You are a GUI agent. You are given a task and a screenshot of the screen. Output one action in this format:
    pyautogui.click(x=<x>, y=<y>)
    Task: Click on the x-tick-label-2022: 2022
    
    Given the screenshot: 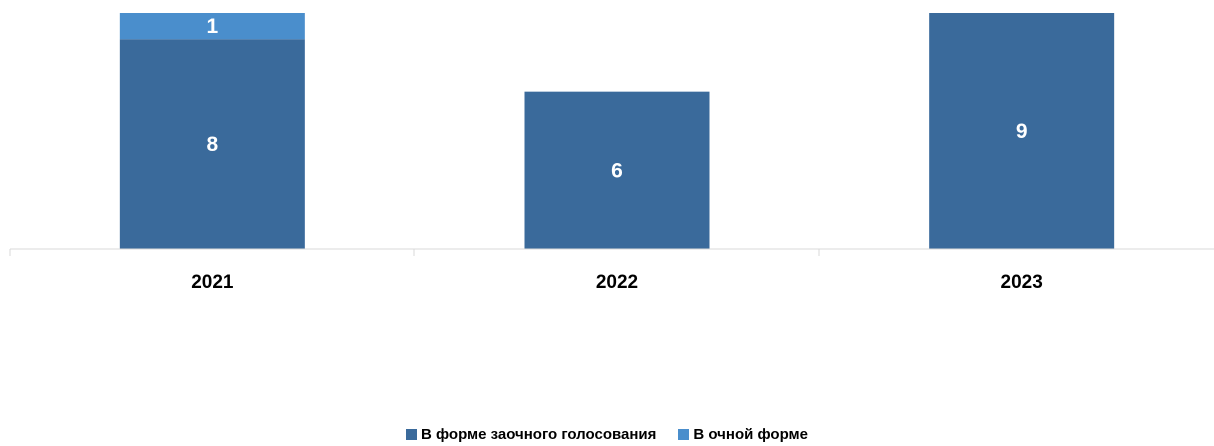 What is the action you would take?
    pyautogui.click(x=617, y=282)
    